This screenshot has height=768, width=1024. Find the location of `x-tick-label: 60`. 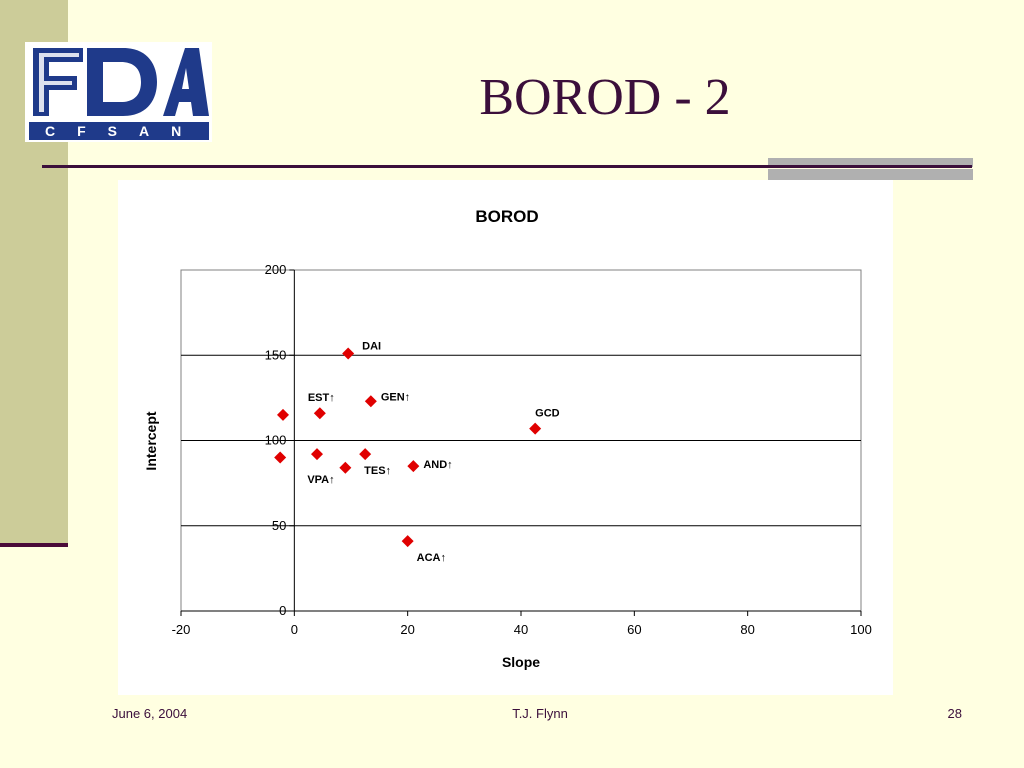

x-tick-label: 60 is located at coordinates (634, 629).